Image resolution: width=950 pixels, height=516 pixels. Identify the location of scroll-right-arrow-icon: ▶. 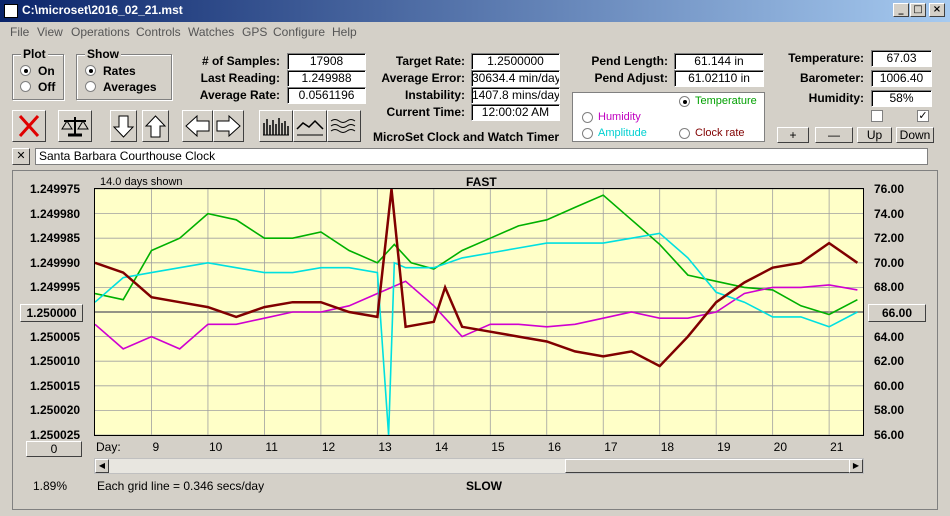
(856, 466).